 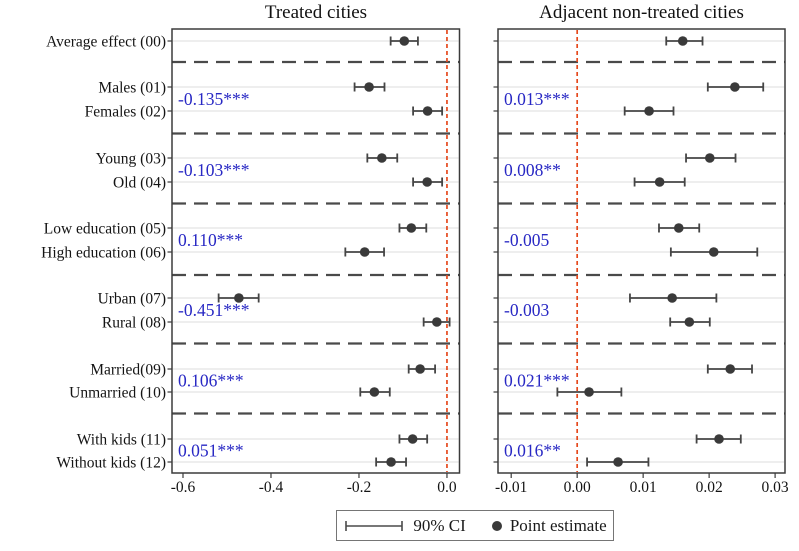 I want to click on diff-annotation: -0.135***, so click(x=213, y=99).